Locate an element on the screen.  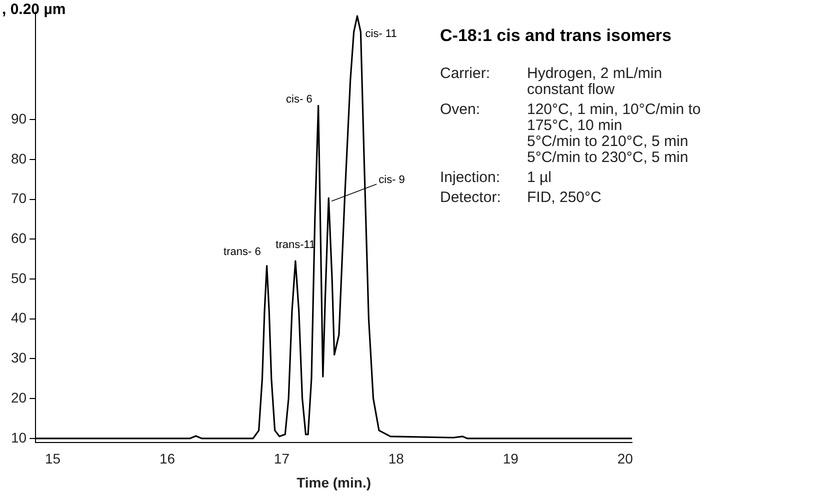
text: C-18:1 cis and trans isomers is located at coordinates (556, 36).